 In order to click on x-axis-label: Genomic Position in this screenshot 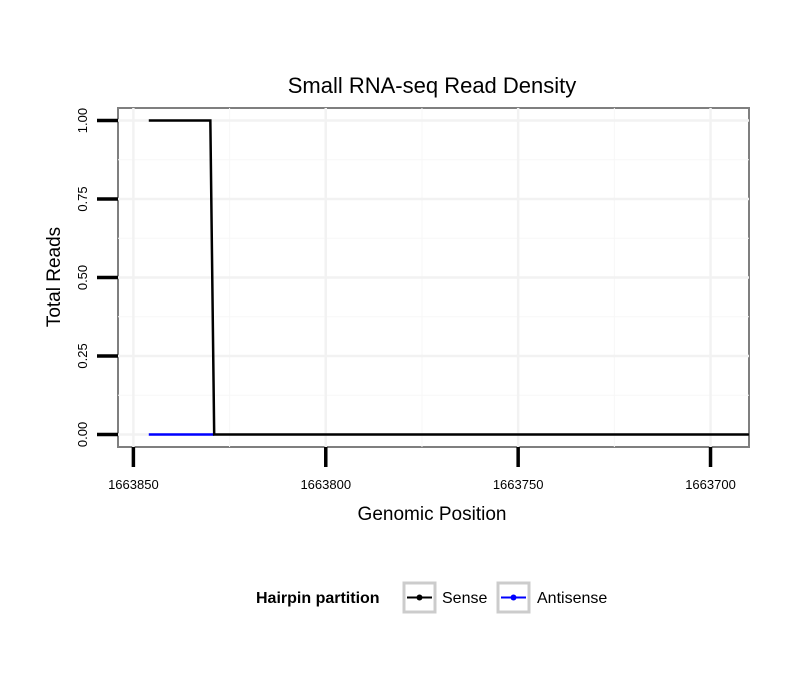, I will do `click(432, 514)`.